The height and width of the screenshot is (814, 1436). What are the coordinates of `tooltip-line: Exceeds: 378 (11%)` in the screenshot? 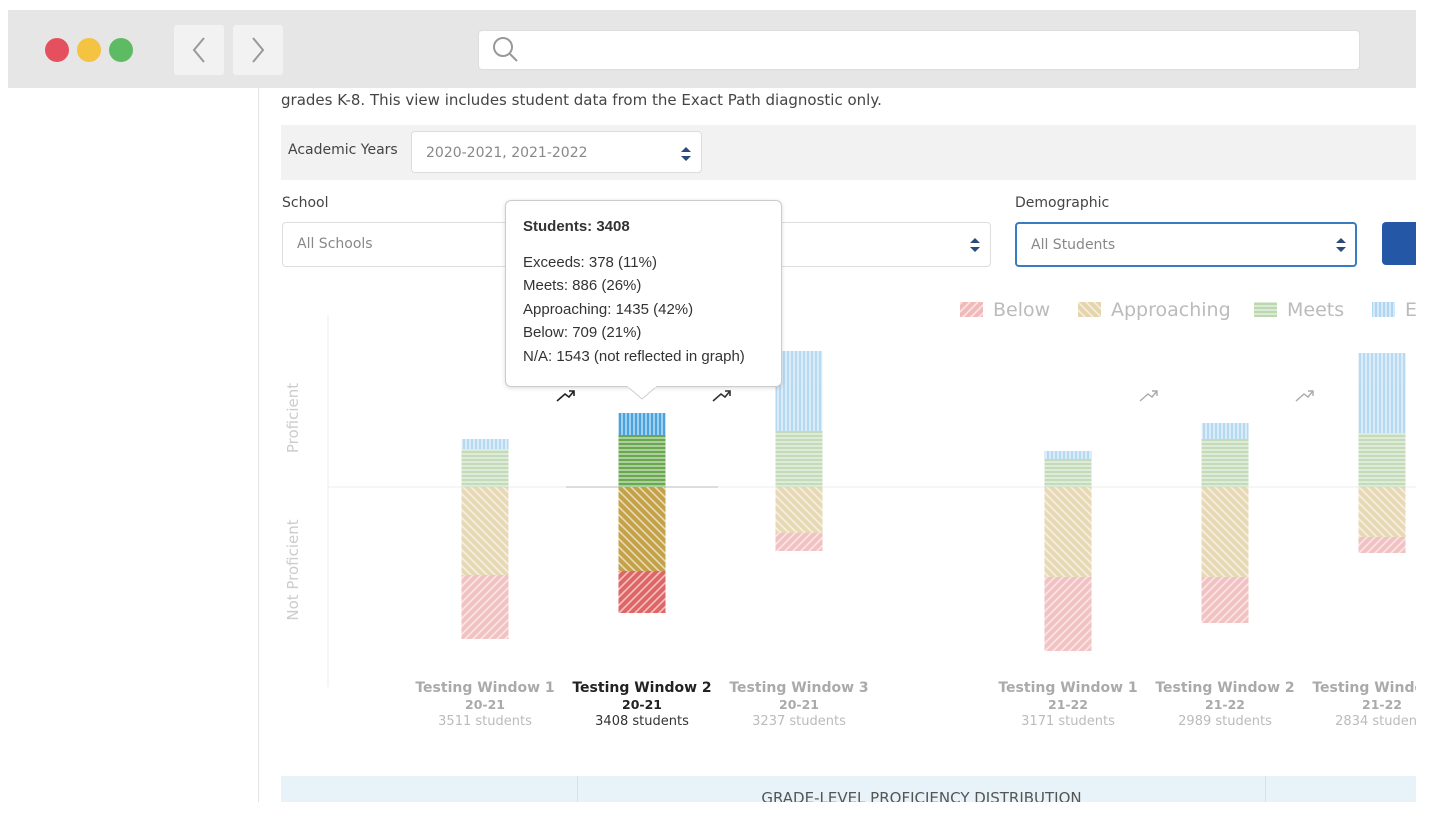 It's located at (590, 262).